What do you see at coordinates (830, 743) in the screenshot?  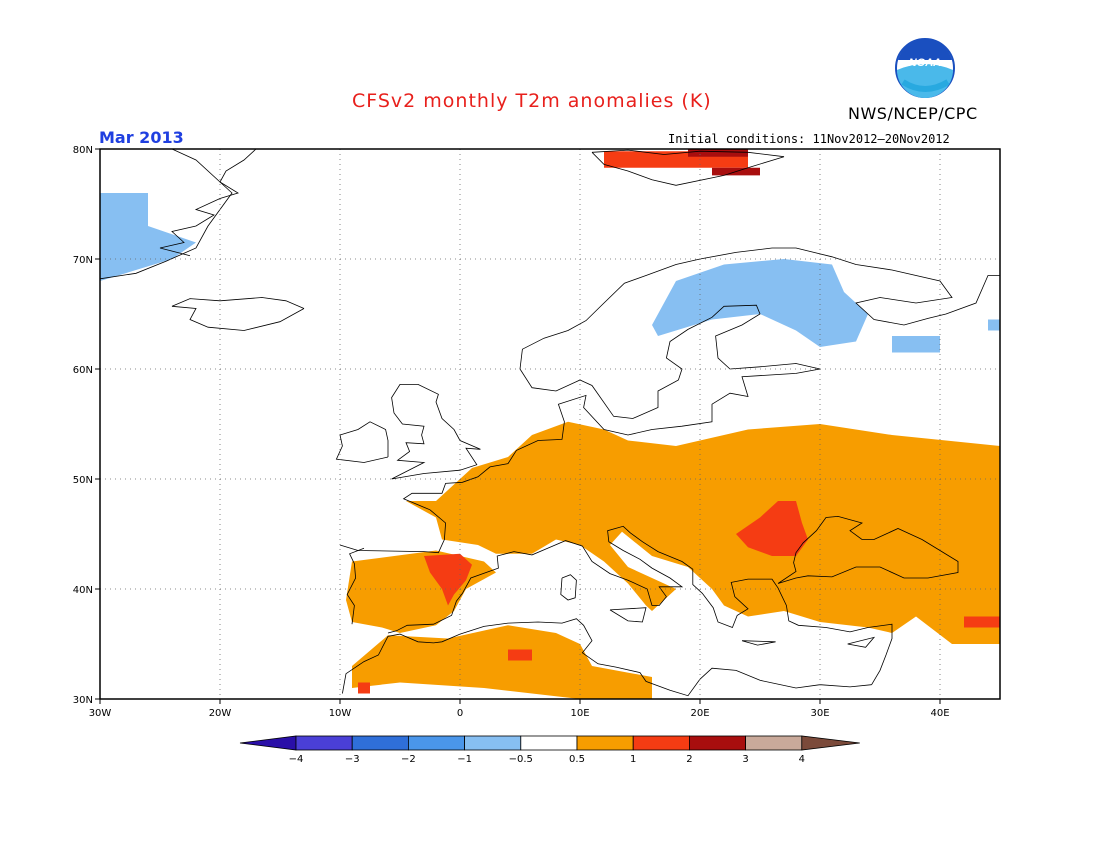 I see `colorbar-arrow-right` at bounding box center [830, 743].